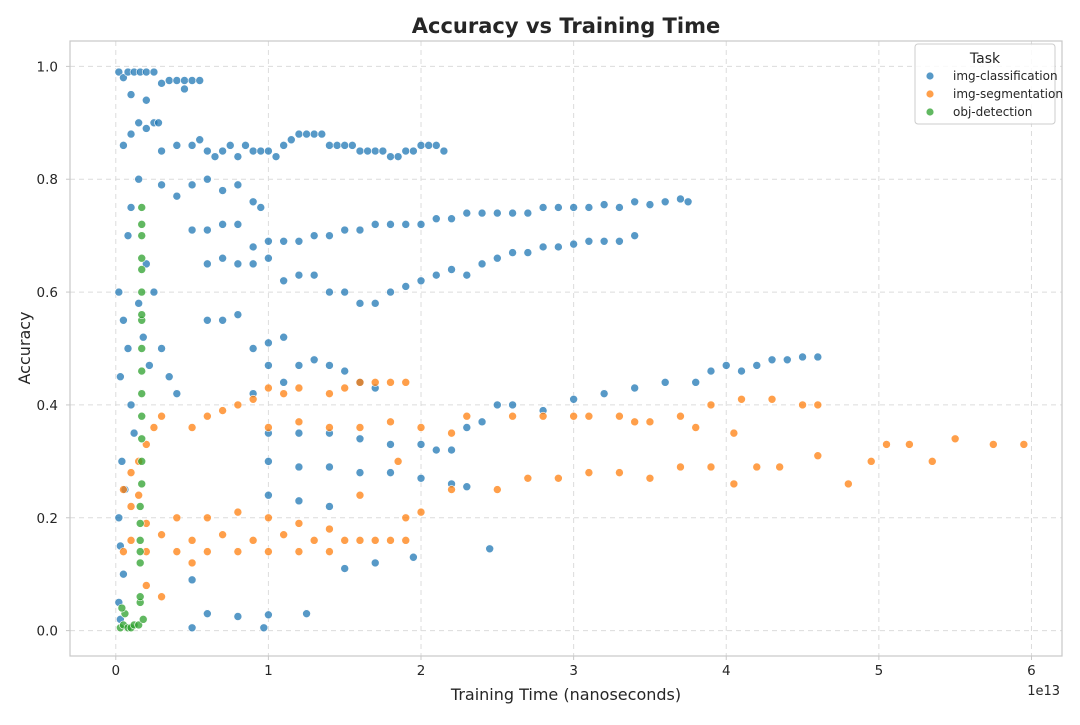 The height and width of the screenshot is (725, 1080). Describe the element at coordinates (992, 112) in the screenshot. I see `legend-label-obj-detection: obj-detection` at that location.